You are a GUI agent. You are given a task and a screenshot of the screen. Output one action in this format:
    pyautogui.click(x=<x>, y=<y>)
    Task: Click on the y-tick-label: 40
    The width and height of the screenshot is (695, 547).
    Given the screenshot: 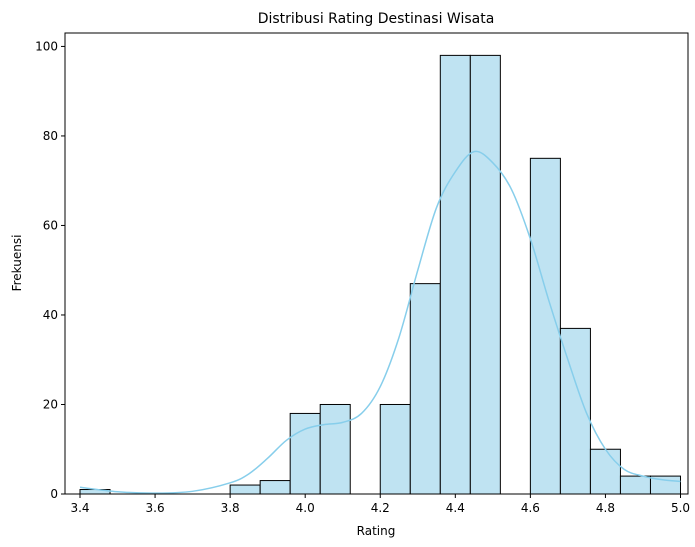 What is the action you would take?
    pyautogui.click(x=50, y=315)
    